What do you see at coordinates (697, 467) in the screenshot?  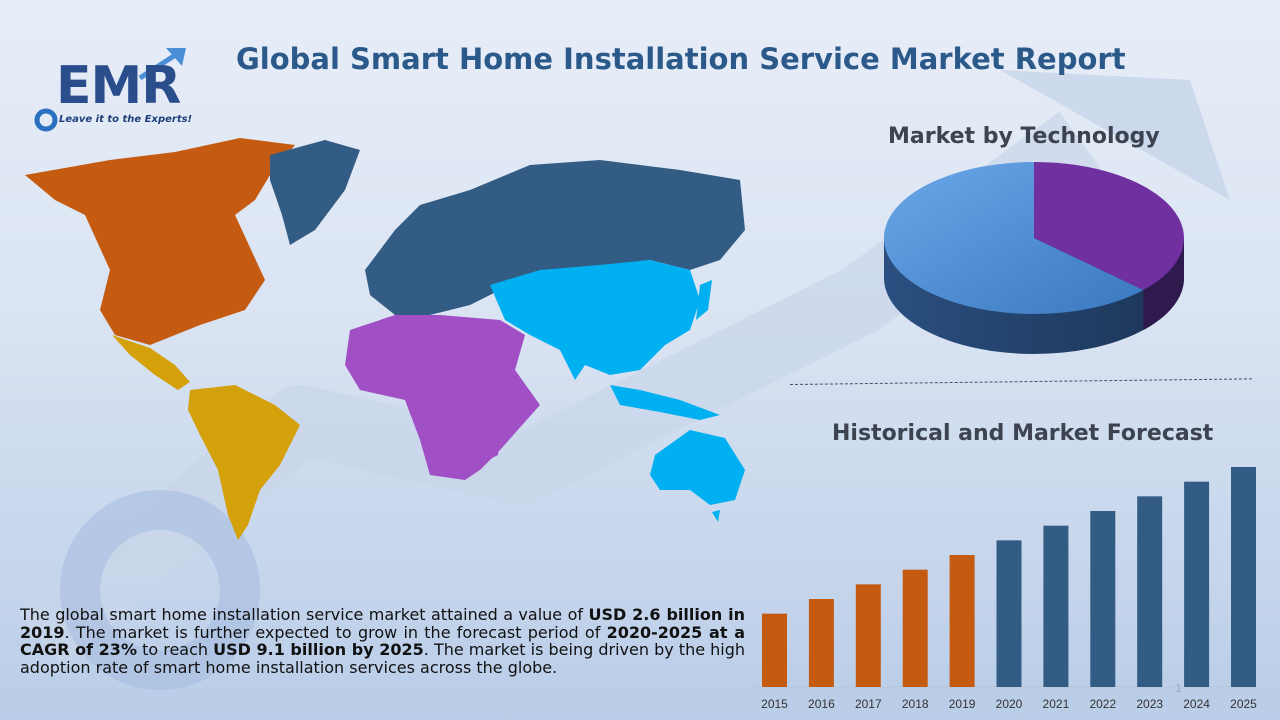 I see `region-australia` at bounding box center [697, 467].